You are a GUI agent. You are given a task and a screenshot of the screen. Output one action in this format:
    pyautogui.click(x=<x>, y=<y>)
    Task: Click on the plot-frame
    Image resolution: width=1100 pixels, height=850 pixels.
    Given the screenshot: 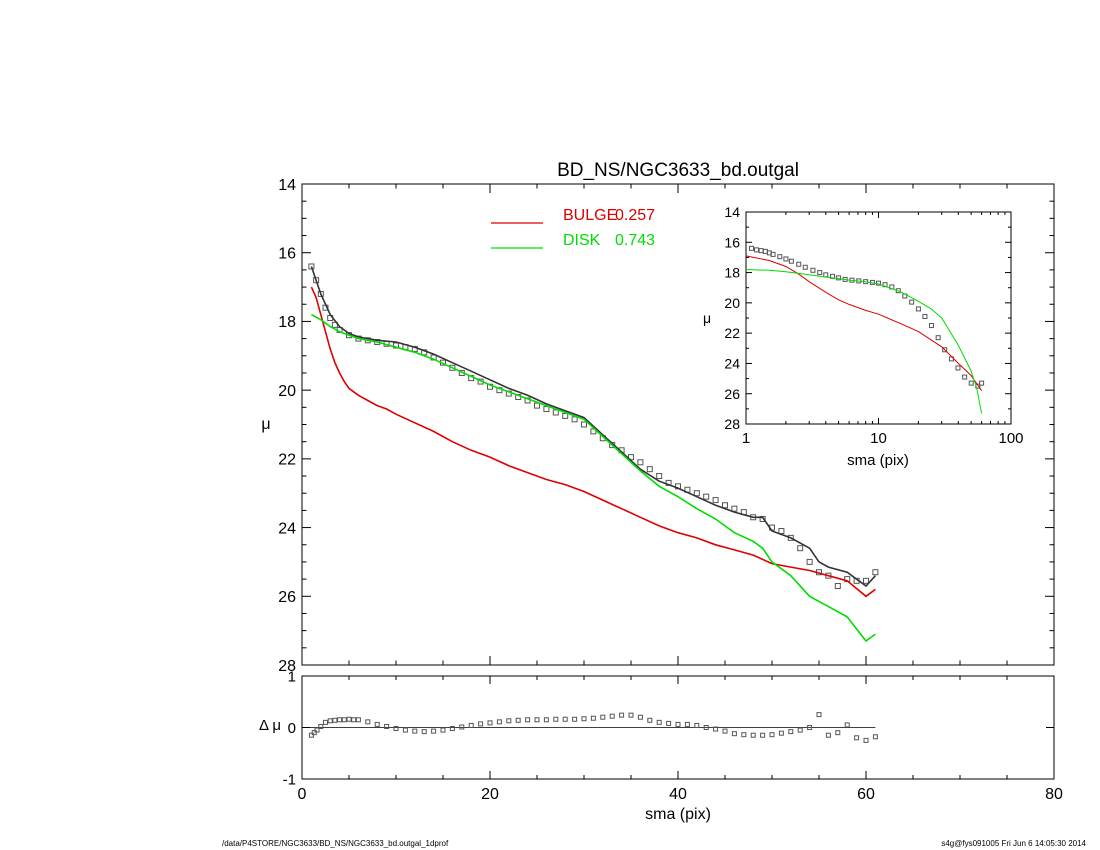 What is the action you would take?
    pyautogui.click(x=878, y=318)
    